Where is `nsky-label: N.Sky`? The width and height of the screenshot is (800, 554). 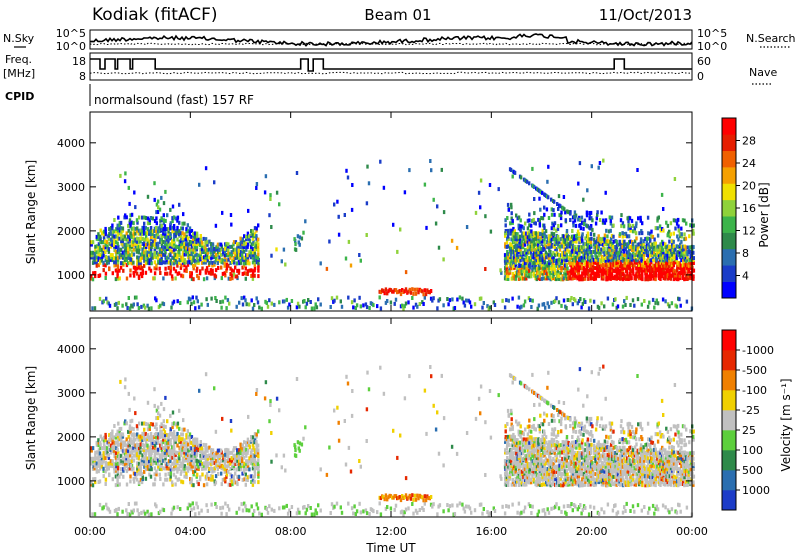 nsky-label: N.Sky is located at coordinates (19, 38).